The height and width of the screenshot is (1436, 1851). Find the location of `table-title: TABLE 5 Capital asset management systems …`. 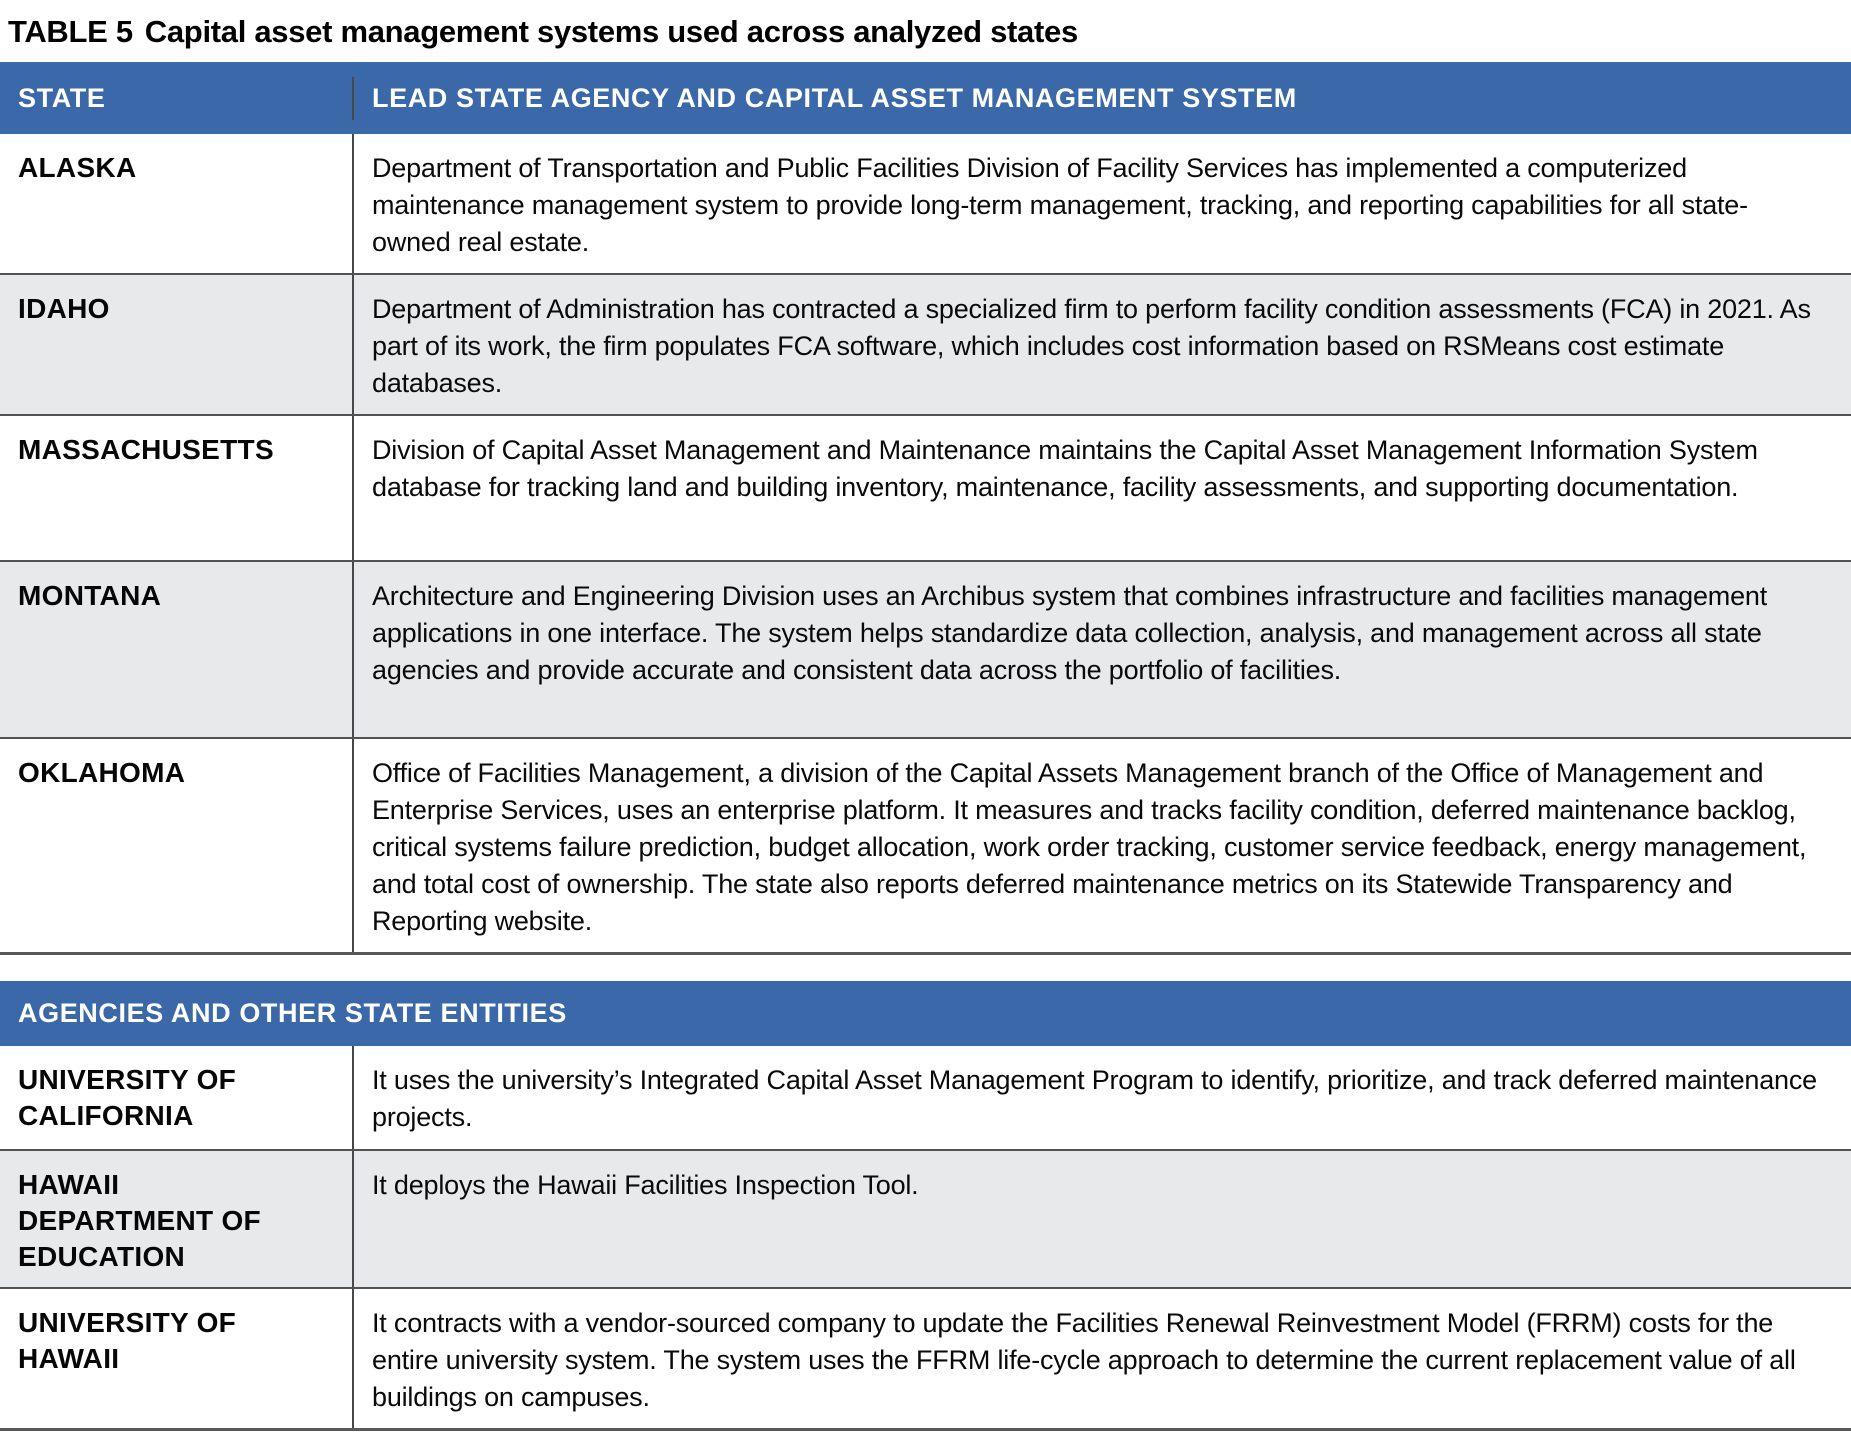

table-title: TABLE 5 Capital asset management systems … is located at coordinates (925, 31).